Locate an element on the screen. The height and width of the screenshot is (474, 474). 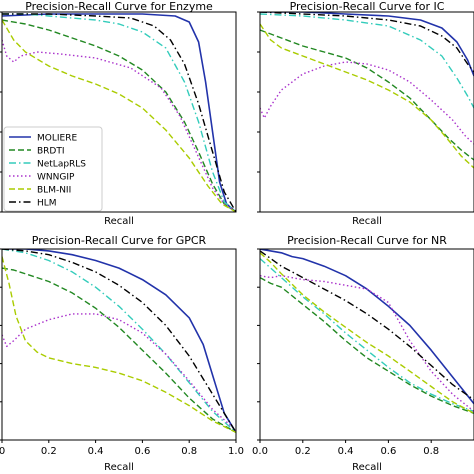
legend-label-blm-nii: BLM-NII is located at coordinates (54, 191).